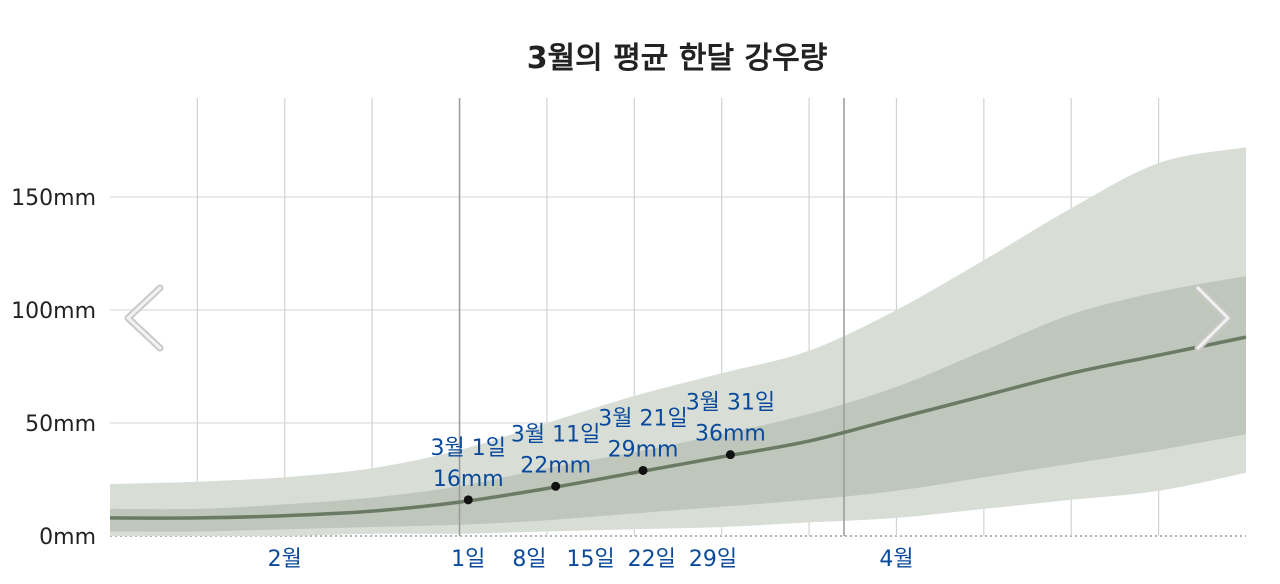 This screenshot has height=584, width=1280. Describe the element at coordinates (652, 559) in the screenshot. I see `x-tick-label: 22일` at that location.